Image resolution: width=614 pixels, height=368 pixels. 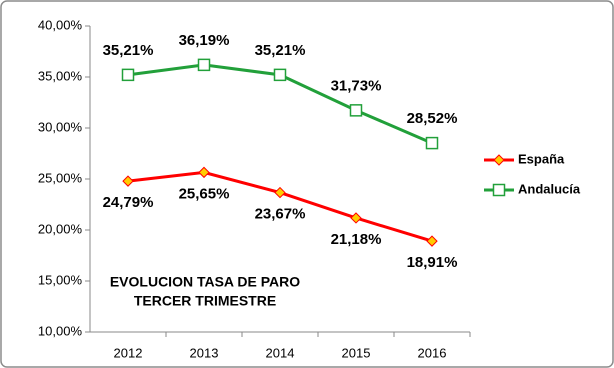 What do you see at coordinates (356, 85) in the screenshot?
I see `data-label: 31,73%` at bounding box center [356, 85].